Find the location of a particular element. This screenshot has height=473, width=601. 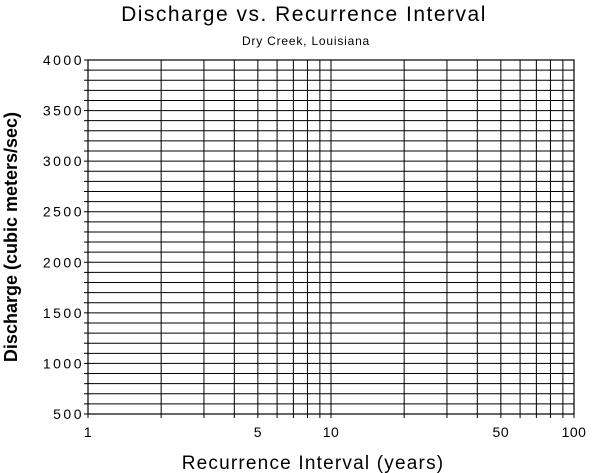

x-axis-label: Recurrence Interval (years) is located at coordinates (313, 463).